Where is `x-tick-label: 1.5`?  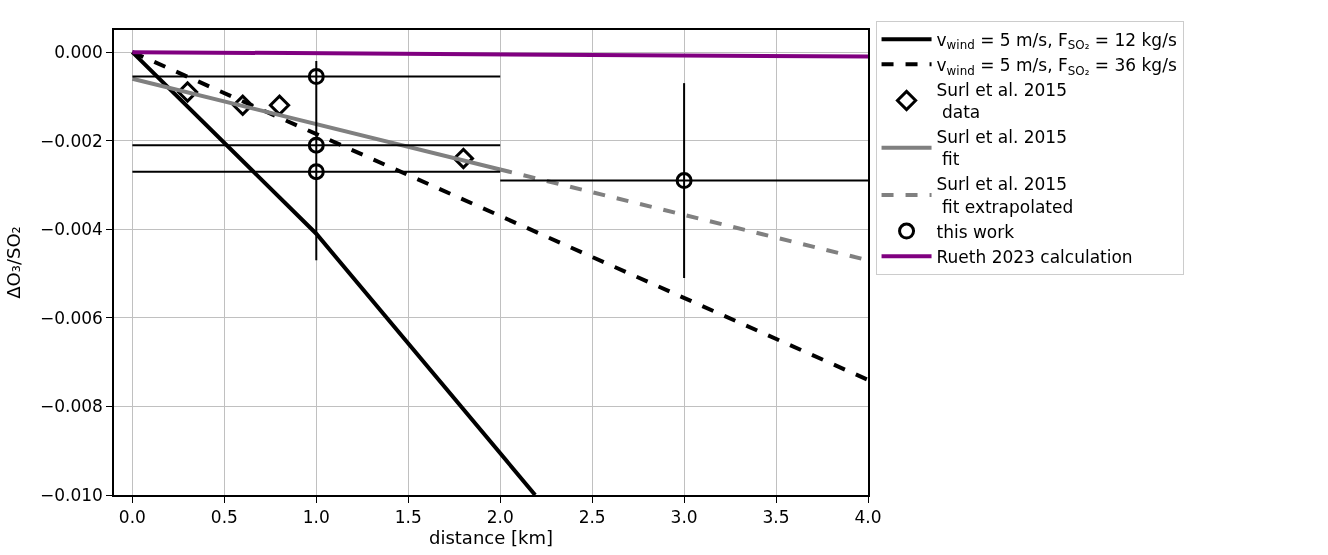
x-tick-label: 1.5 is located at coordinates (408, 517).